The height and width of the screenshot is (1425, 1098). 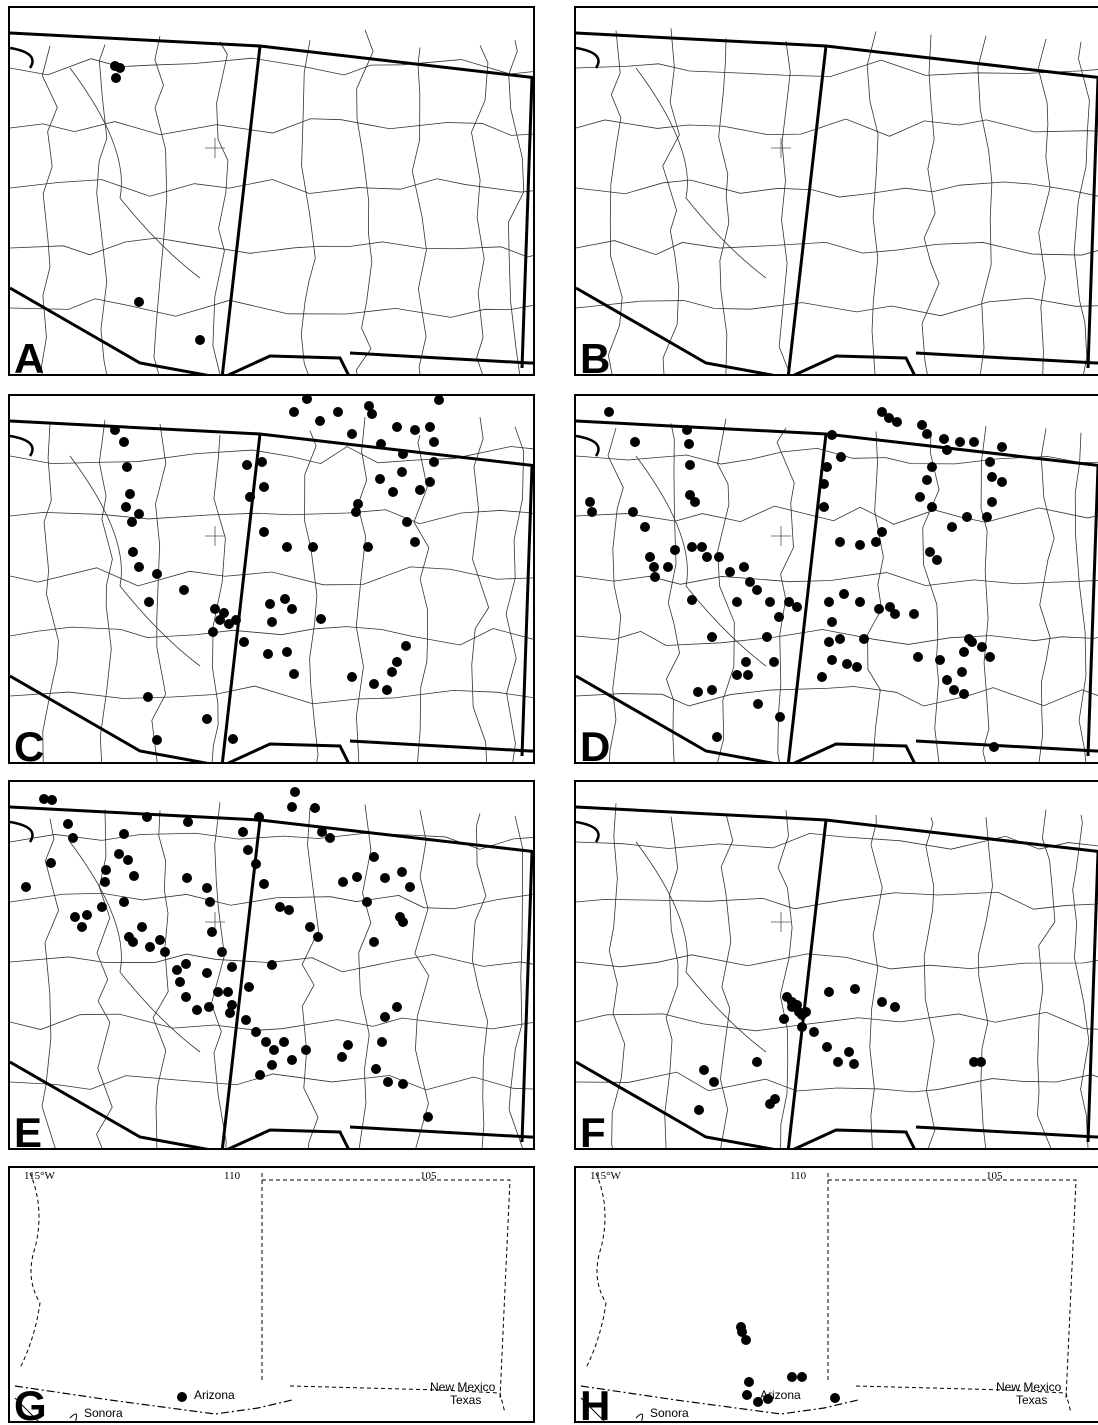 What do you see at coordinates (157, 203) in the screenshot?
I see `specimen-dots` at bounding box center [157, 203].